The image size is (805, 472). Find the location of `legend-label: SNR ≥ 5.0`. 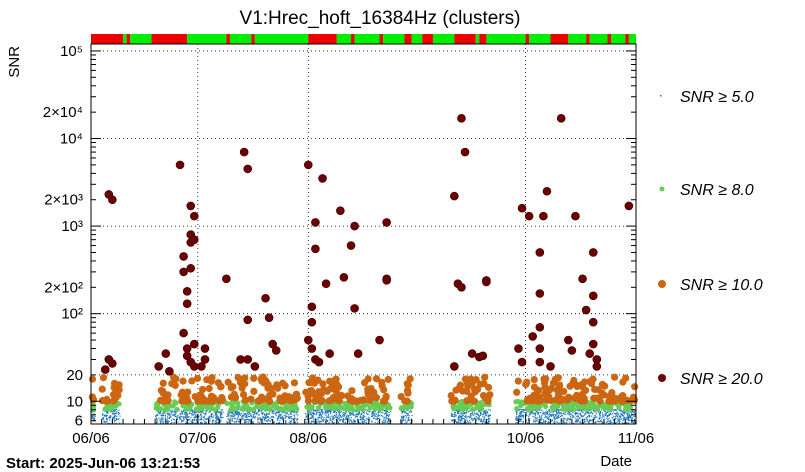

legend-label: SNR ≥ 5.0 is located at coordinates (717, 97).